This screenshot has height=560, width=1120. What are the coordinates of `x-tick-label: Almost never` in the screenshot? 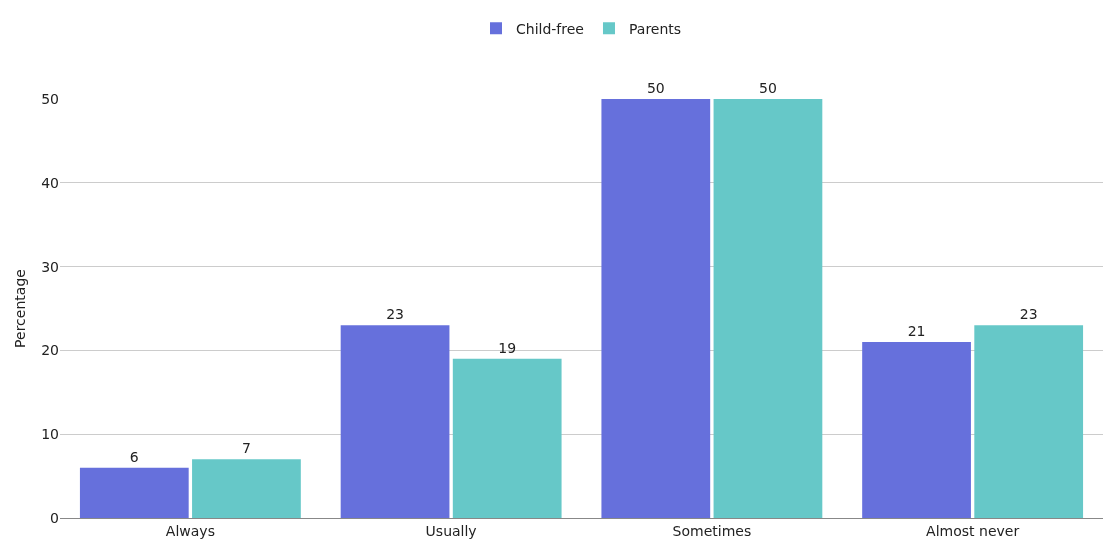 It's located at (973, 530).